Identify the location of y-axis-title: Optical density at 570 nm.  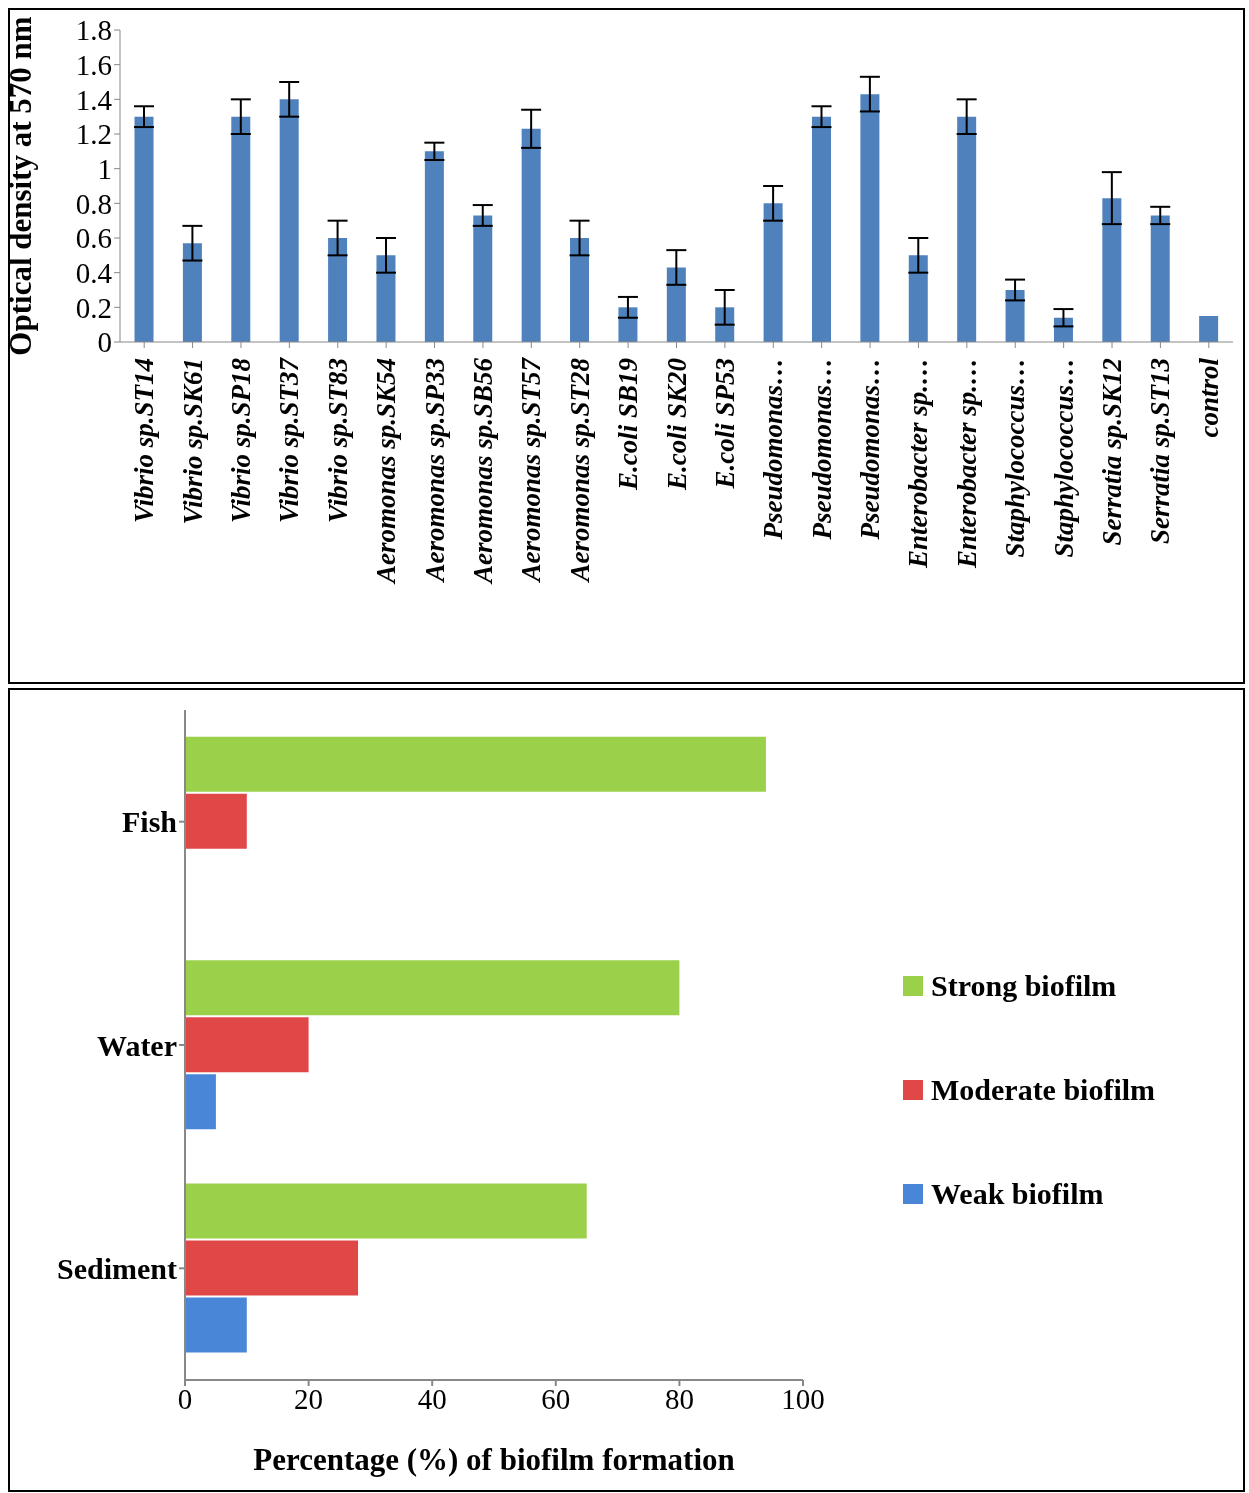
(21, 186).